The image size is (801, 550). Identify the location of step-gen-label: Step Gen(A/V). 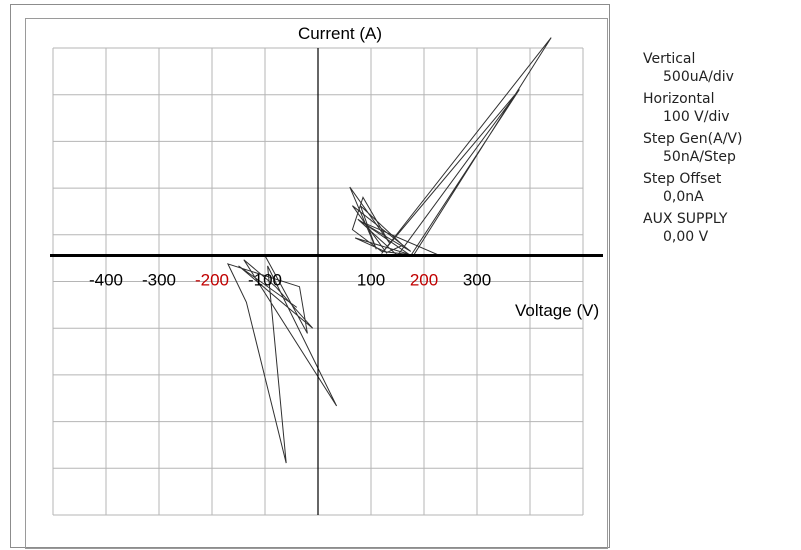
(693, 139).